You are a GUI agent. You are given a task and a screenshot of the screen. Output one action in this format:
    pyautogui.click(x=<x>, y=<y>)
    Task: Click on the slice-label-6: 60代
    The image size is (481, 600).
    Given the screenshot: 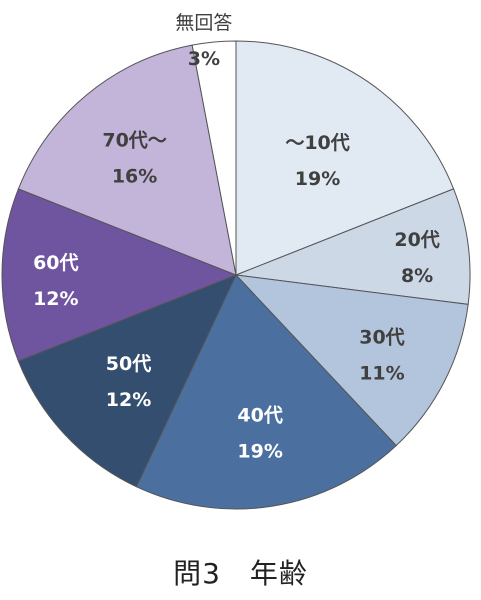 What is the action you would take?
    pyautogui.click(x=55, y=263)
    